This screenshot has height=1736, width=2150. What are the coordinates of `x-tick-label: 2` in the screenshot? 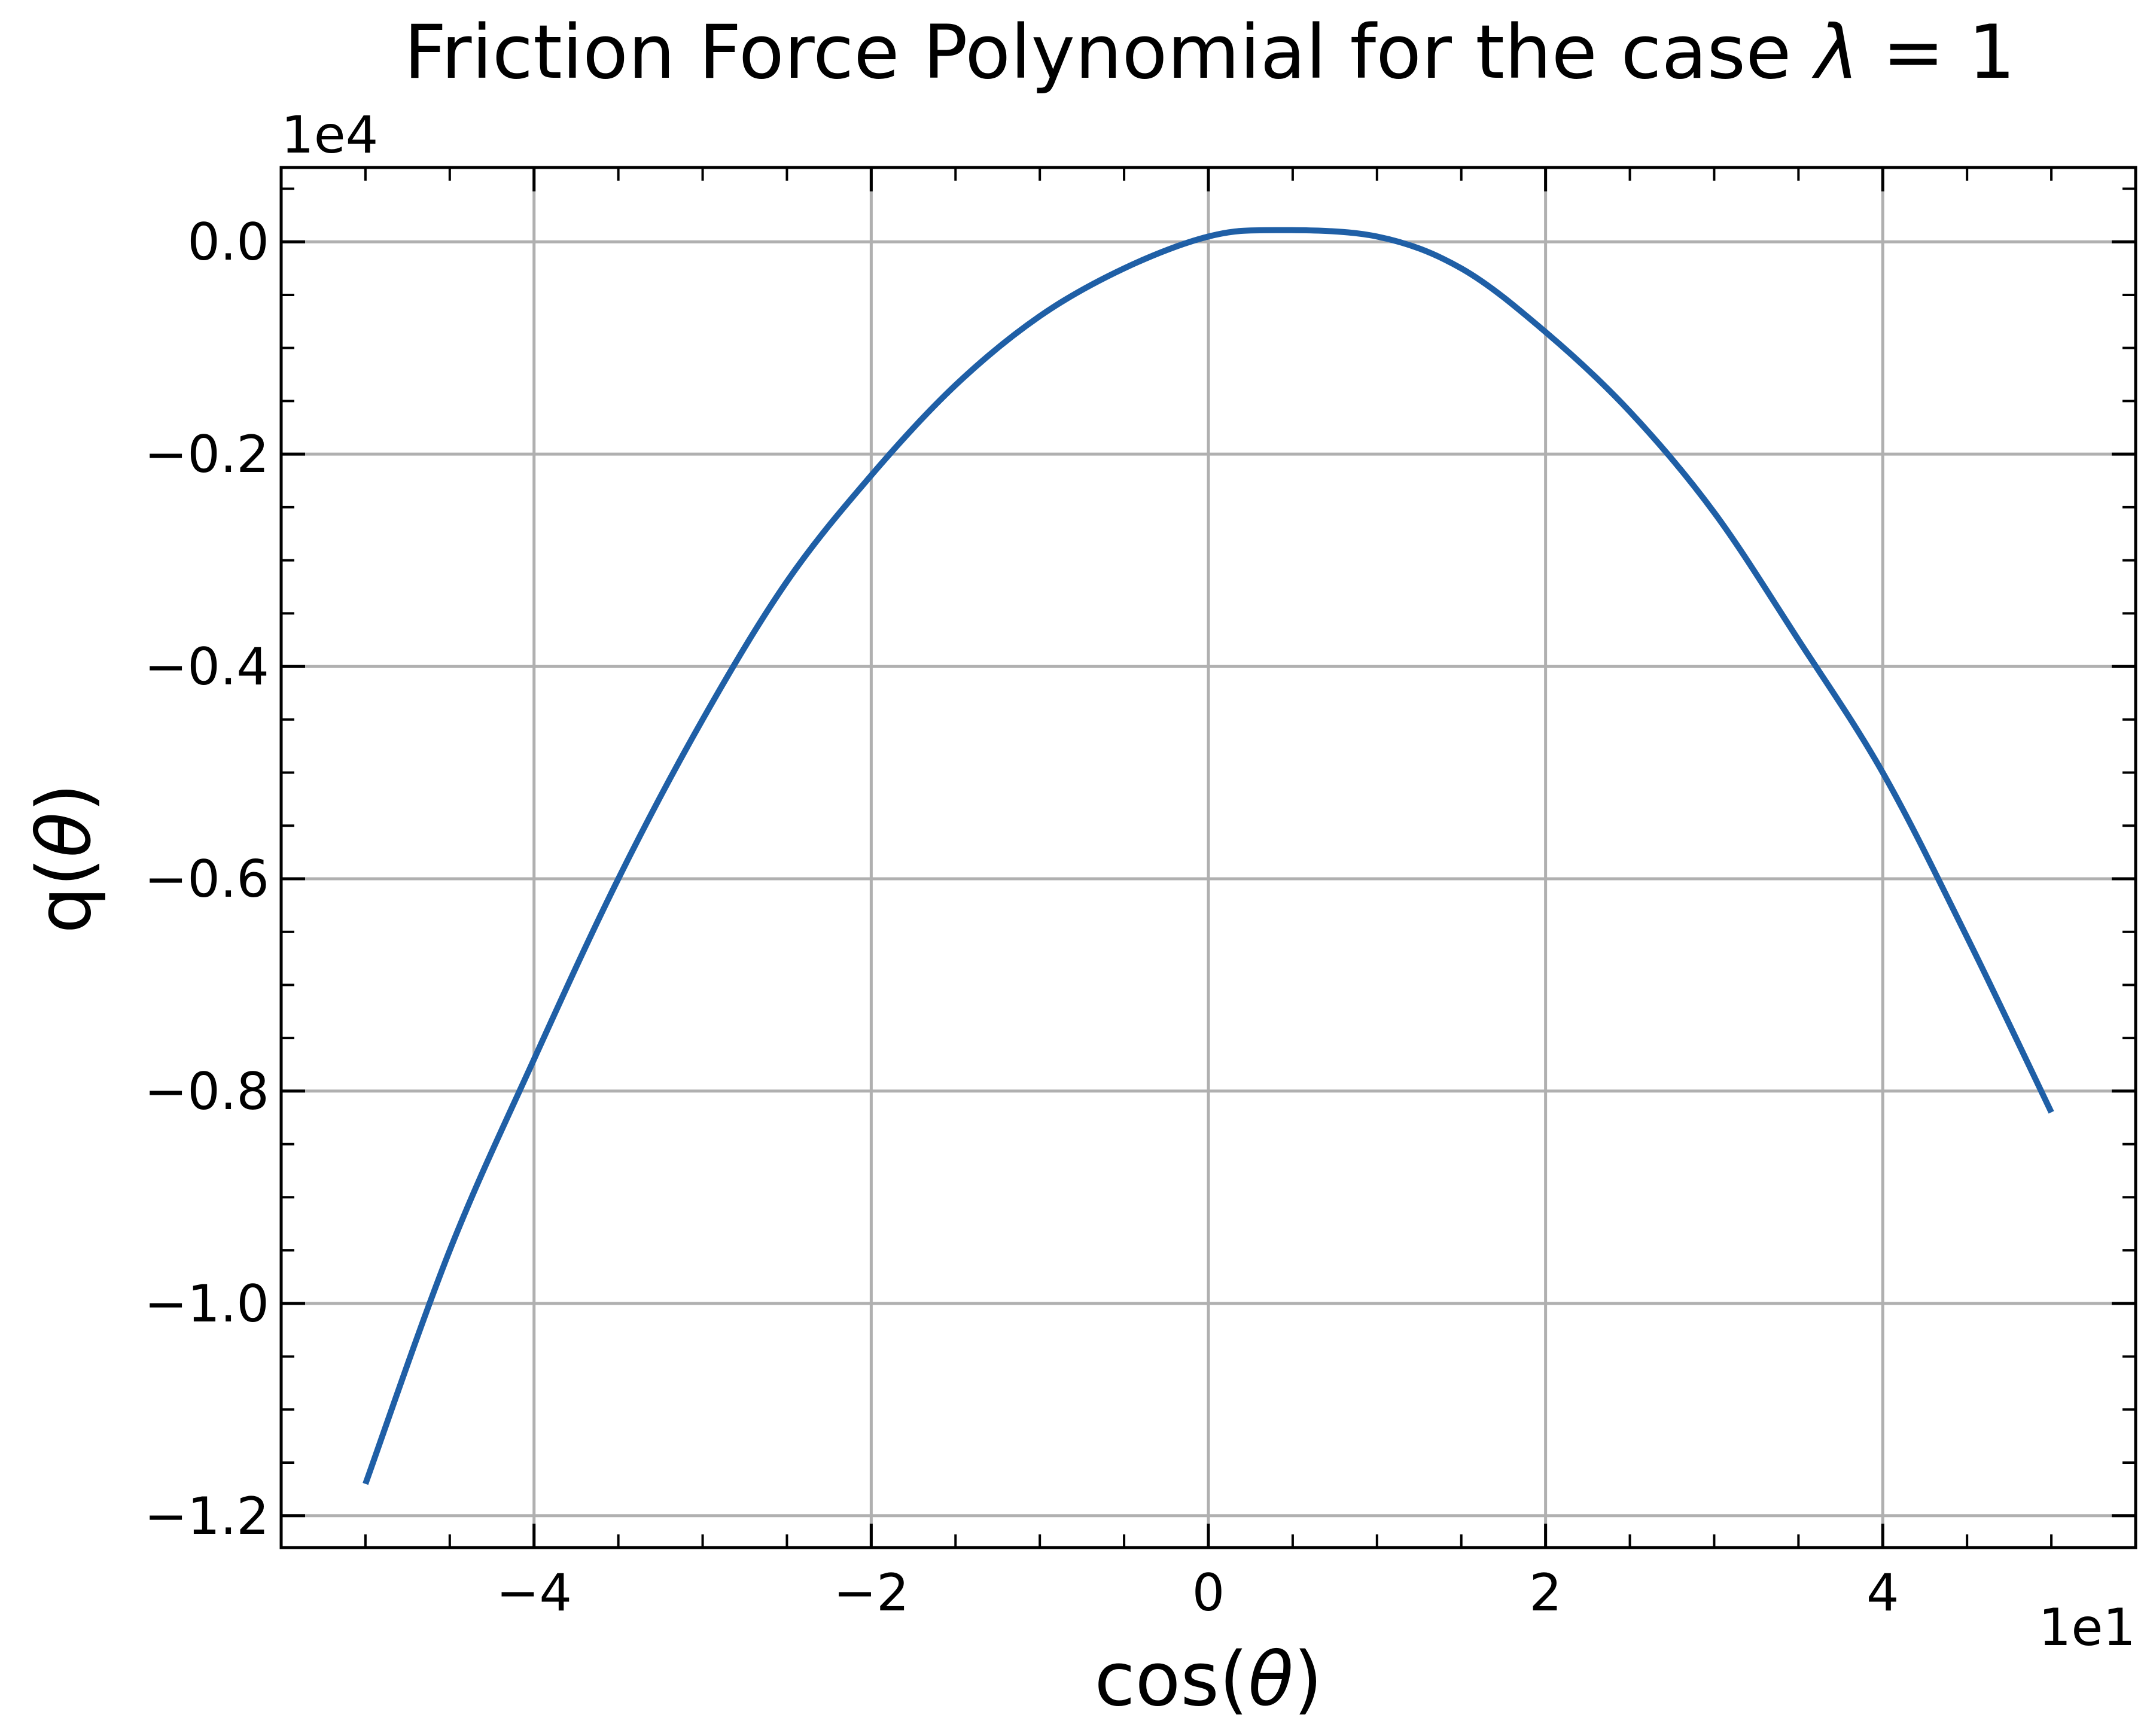 It's located at (1545, 1593).